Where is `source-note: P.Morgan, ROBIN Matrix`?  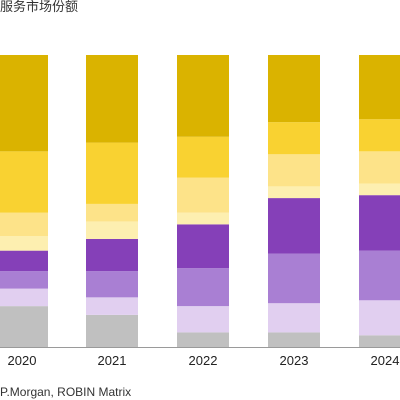
source-note: P.Morgan, ROBIN Matrix is located at coordinates (66, 392).